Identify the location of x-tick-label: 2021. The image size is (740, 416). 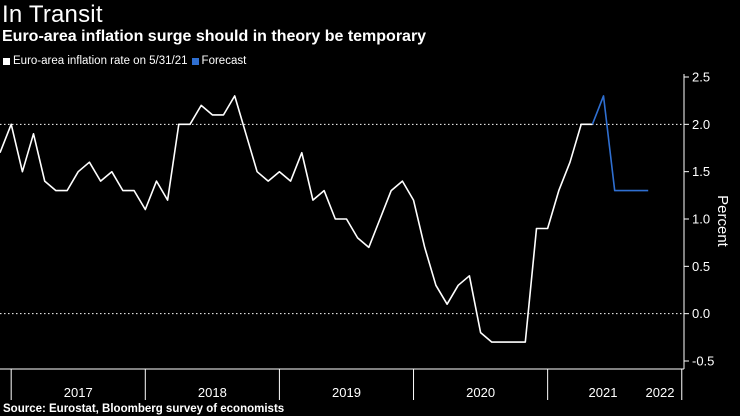
(603, 392).